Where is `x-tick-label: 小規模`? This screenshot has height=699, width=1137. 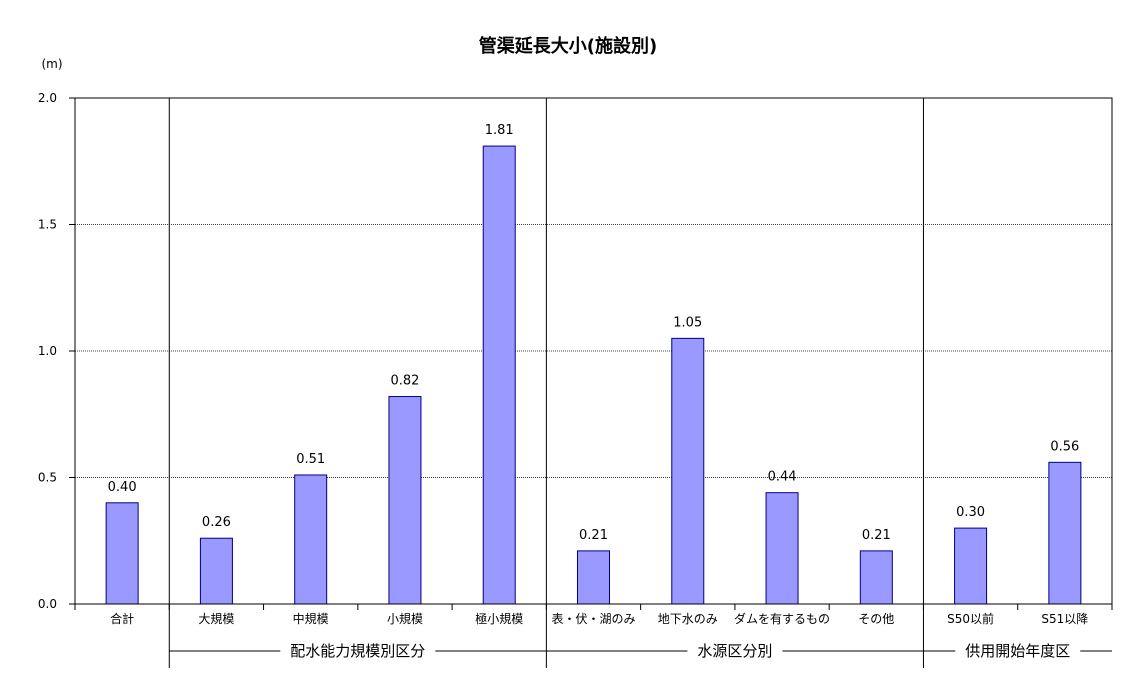 x-tick-label: 小規模 is located at coordinates (405, 618).